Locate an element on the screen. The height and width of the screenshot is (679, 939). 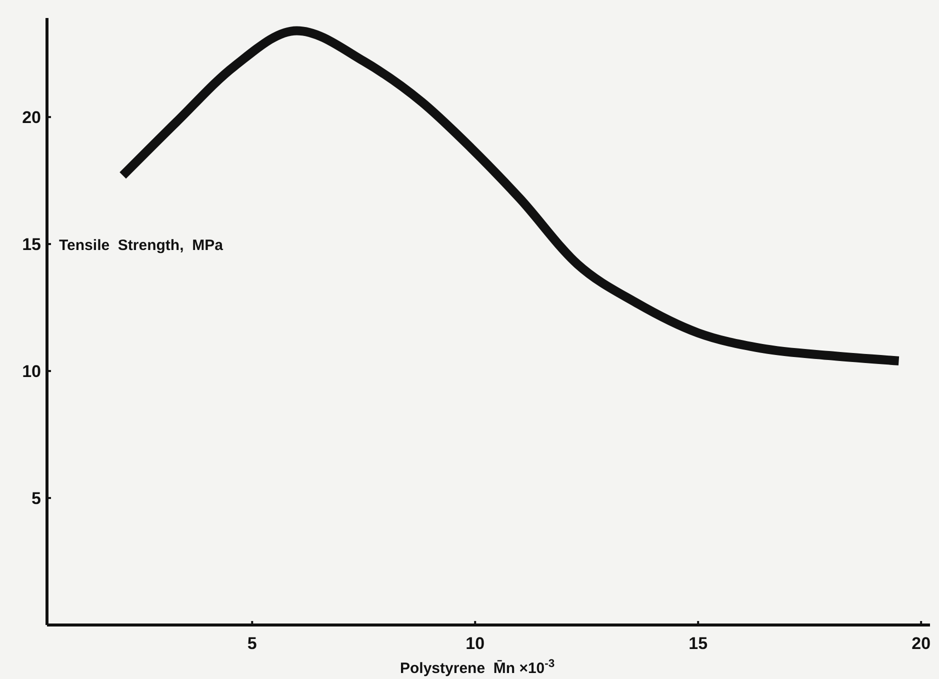
y-axis-title: Tensile Strength, MPa is located at coordinates (141, 245).